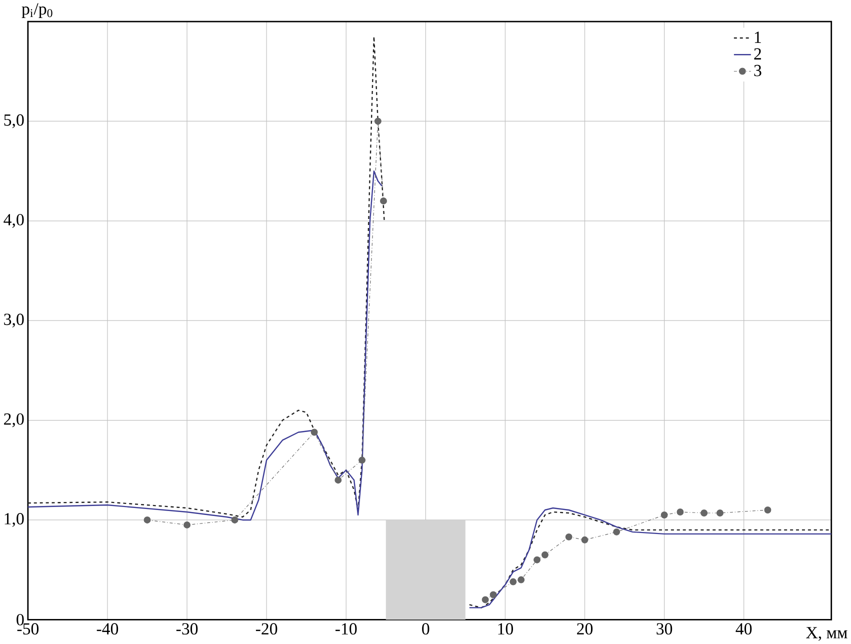  Describe the element at coordinates (14, 420) in the screenshot. I see `y-tick-label: 2,0` at that location.